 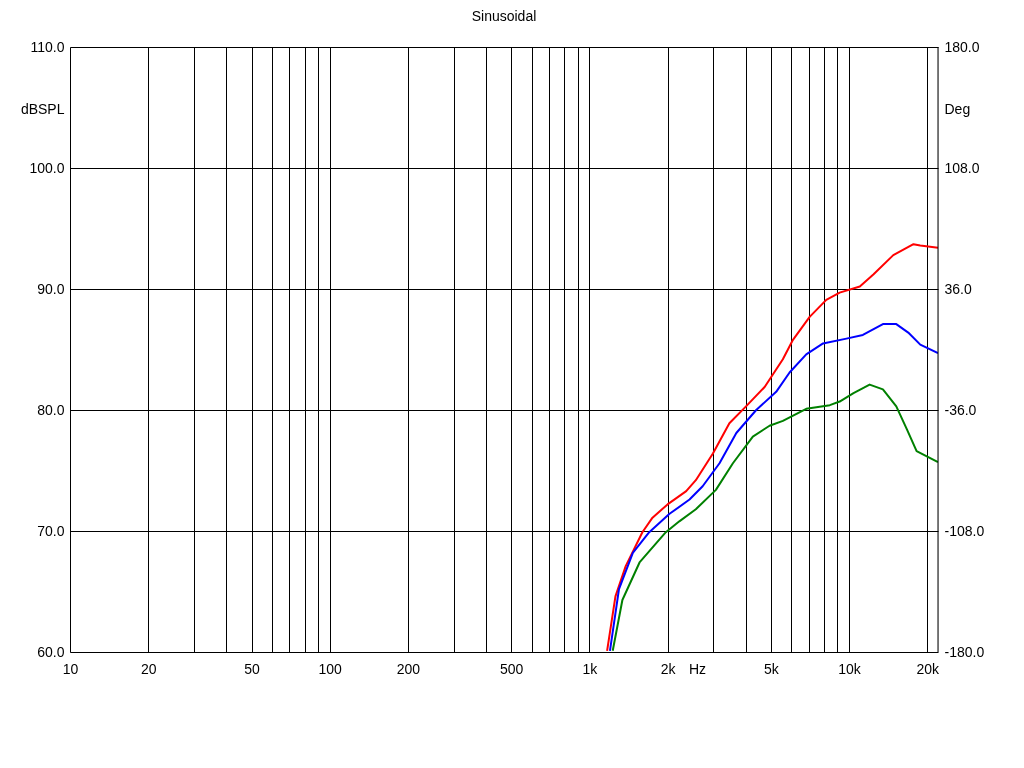 What do you see at coordinates (962, 46) in the screenshot?
I see `y2-tick-label: 180.0` at bounding box center [962, 46].